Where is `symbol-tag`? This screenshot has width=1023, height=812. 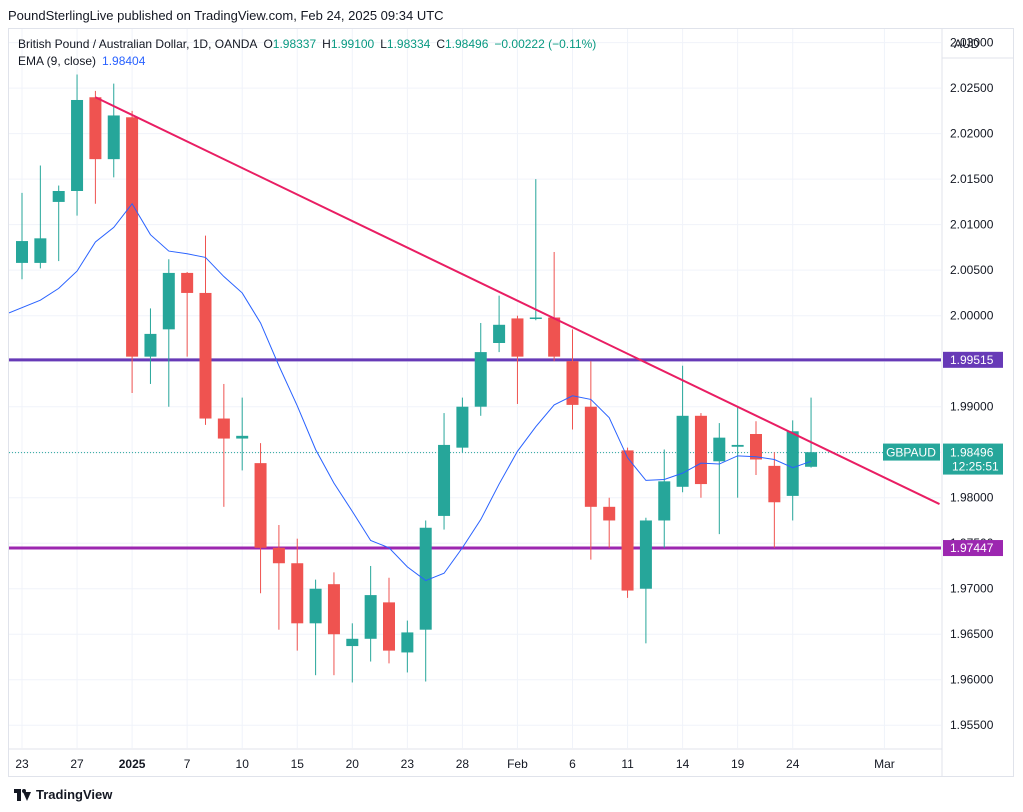 symbol-tag is located at coordinates (911, 452).